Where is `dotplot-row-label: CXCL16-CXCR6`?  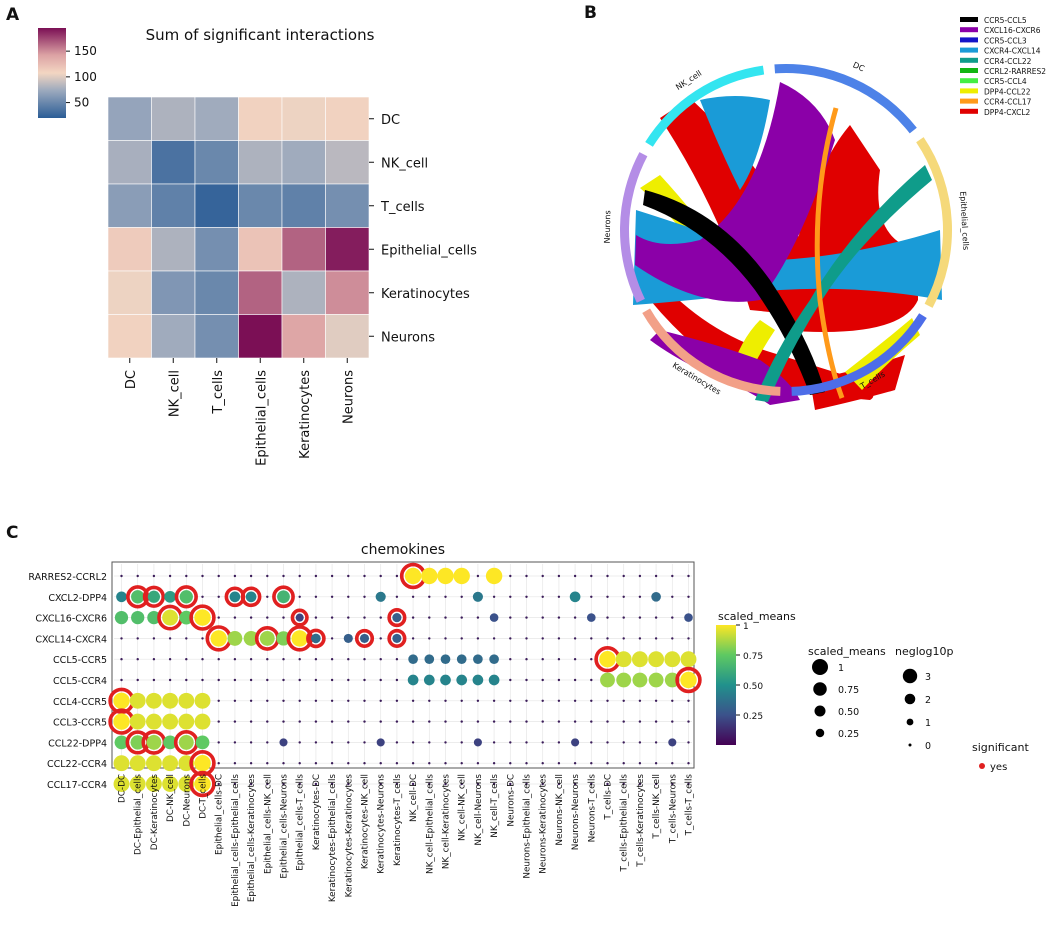
dotplot-row-label: CXCL16-CXCR6 is located at coordinates (71, 619).